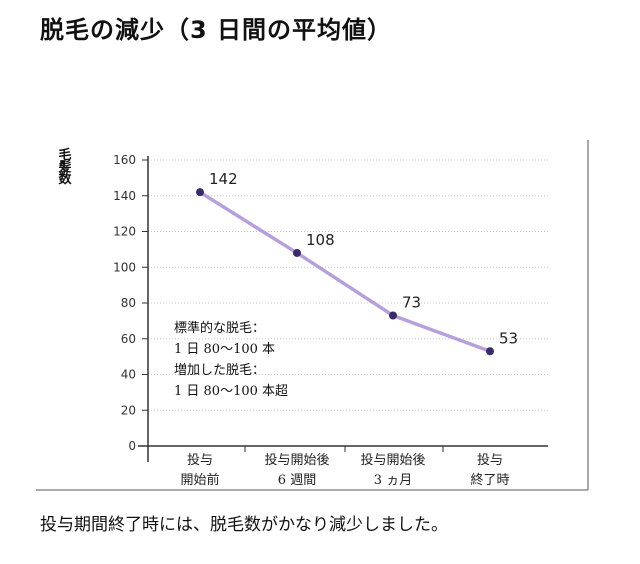 Image resolution: width=640 pixels, height=564 pixels. I want to click on data-label: 53, so click(508, 338).